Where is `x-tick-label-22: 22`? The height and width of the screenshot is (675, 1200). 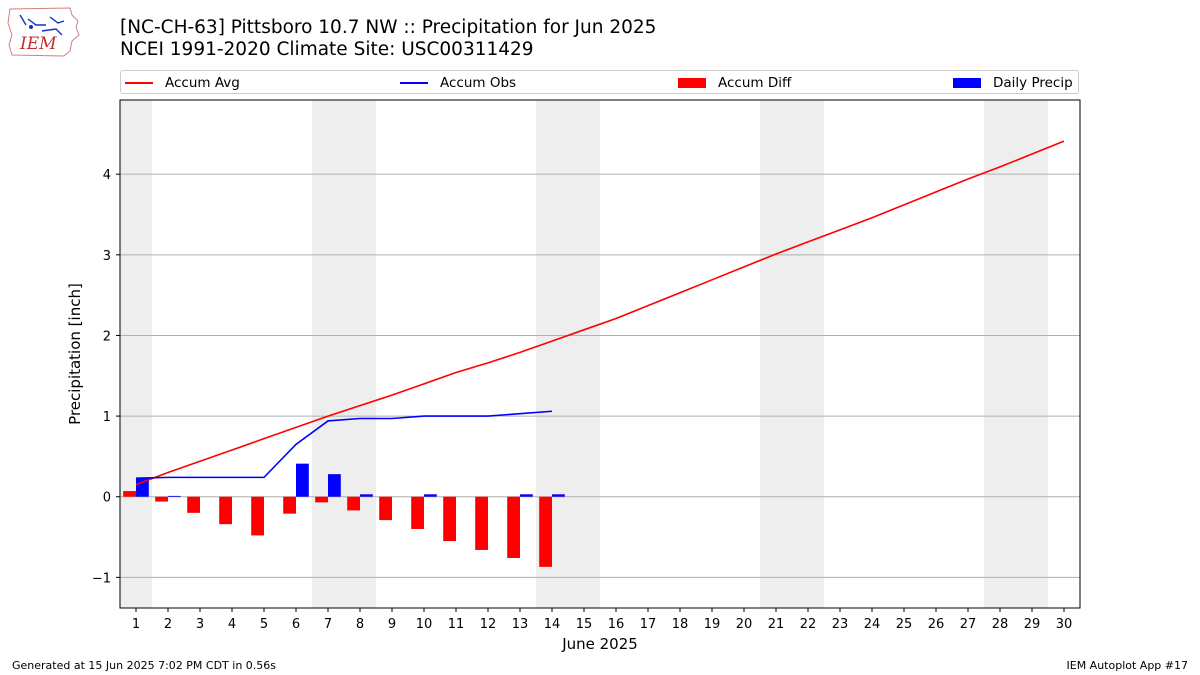 x-tick-label-22: 22 is located at coordinates (808, 624).